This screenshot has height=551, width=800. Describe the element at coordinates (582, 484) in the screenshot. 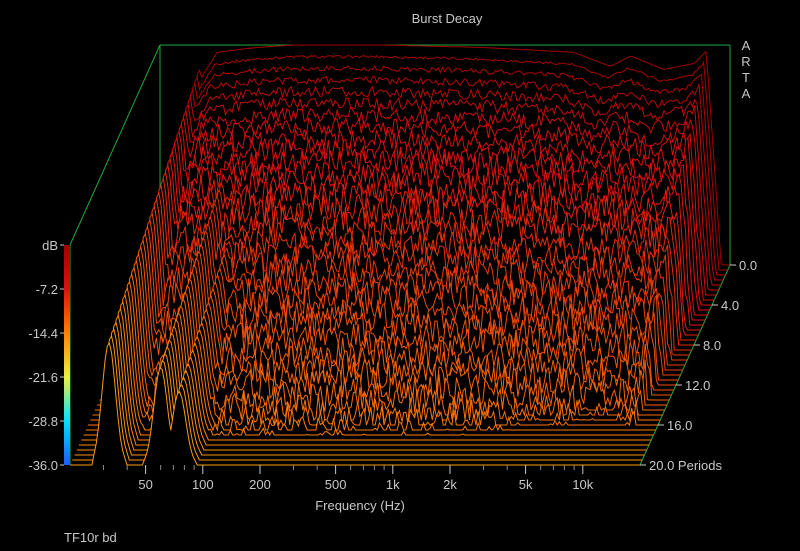

I see `x-tick-label: 10k` at that location.